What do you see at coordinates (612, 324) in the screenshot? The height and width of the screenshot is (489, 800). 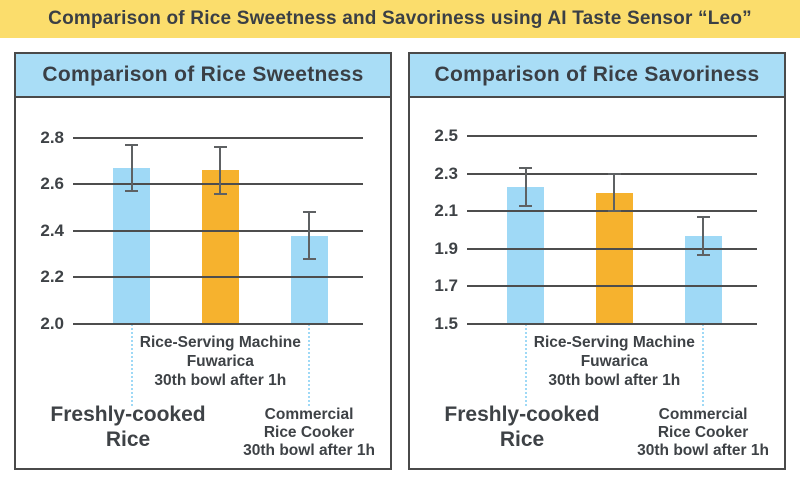 I see `gridline-1.5` at bounding box center [612, 324].